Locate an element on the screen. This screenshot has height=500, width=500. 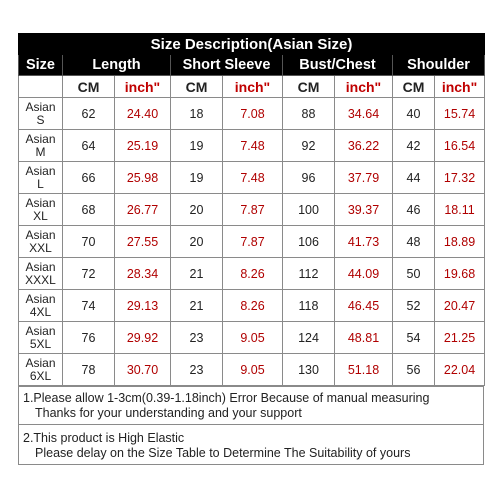
bust-cm-cell: 96 is located at coordinates (308, 177).